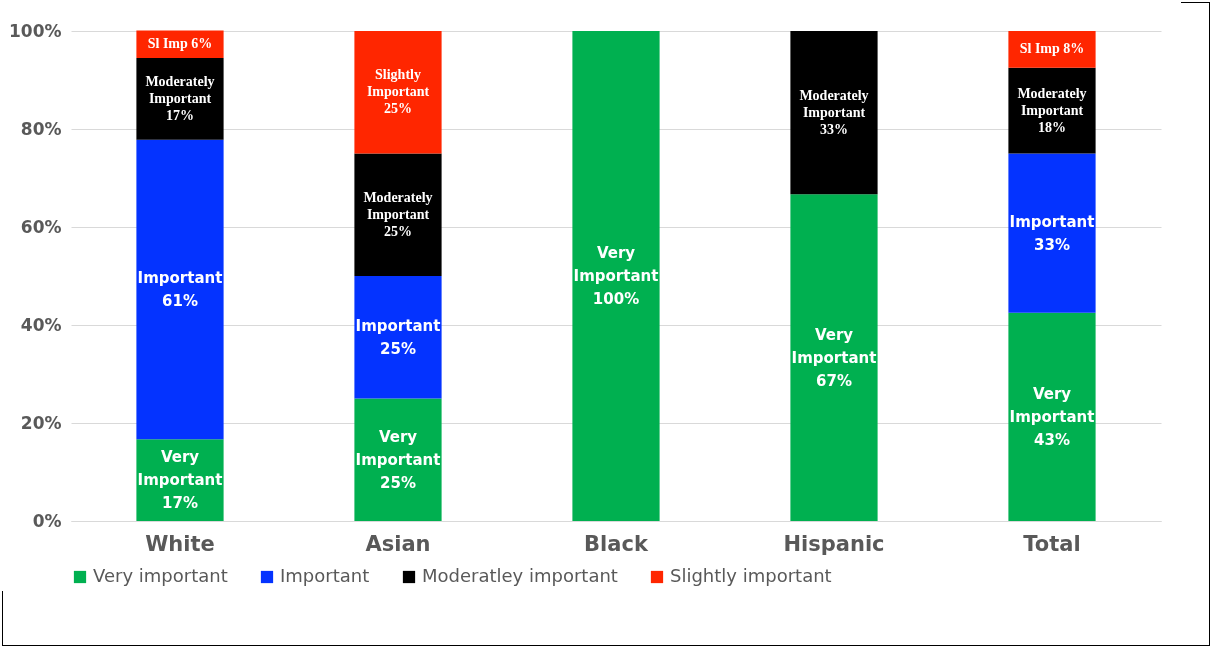 The height and width of the screenshot is (650, 1218). I want to click on x-tick-label: Hispanic, so click(834, 543).